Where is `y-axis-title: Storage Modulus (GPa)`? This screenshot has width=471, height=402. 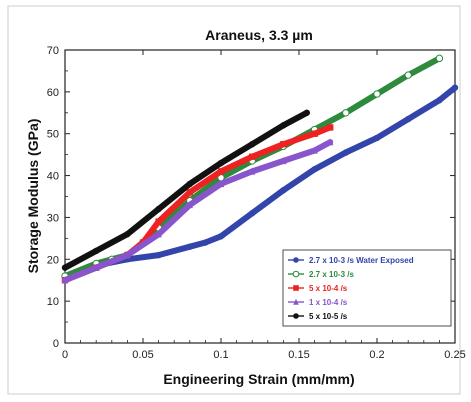 y-axis-title: Storage Modulus (GPa) is located at coordinates (33, 196).